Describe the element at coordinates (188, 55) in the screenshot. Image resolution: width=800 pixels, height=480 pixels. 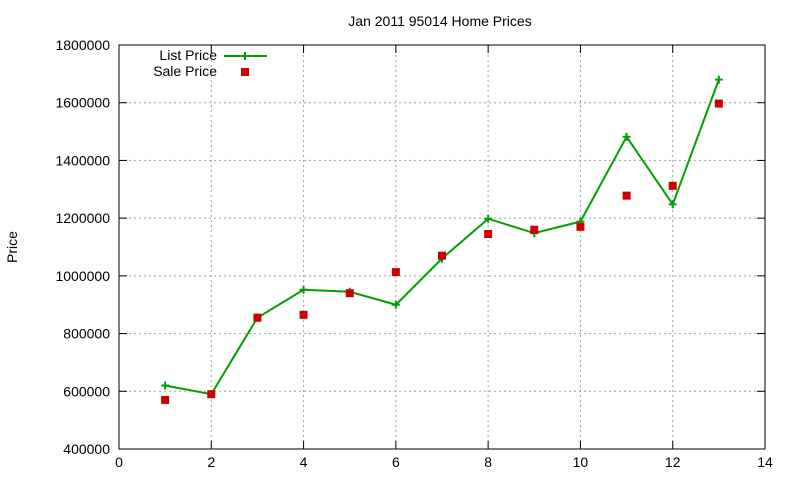
I see `legend-label-list-price: List Price` at that location.